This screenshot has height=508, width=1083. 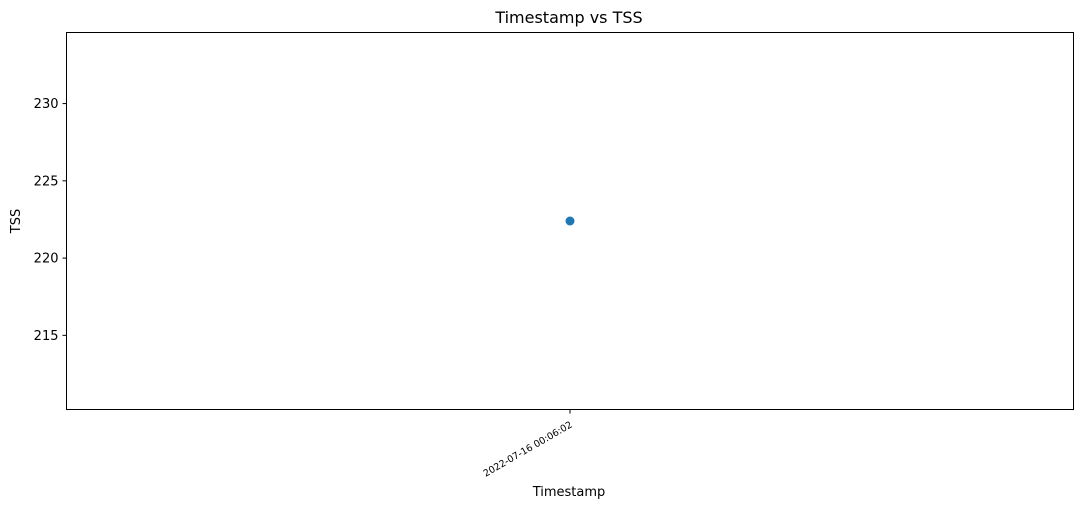 What do you see at coordinates (46, 259) in the screenshot?
I see `y-tick-label: 220` at bounding box center [46, 259].